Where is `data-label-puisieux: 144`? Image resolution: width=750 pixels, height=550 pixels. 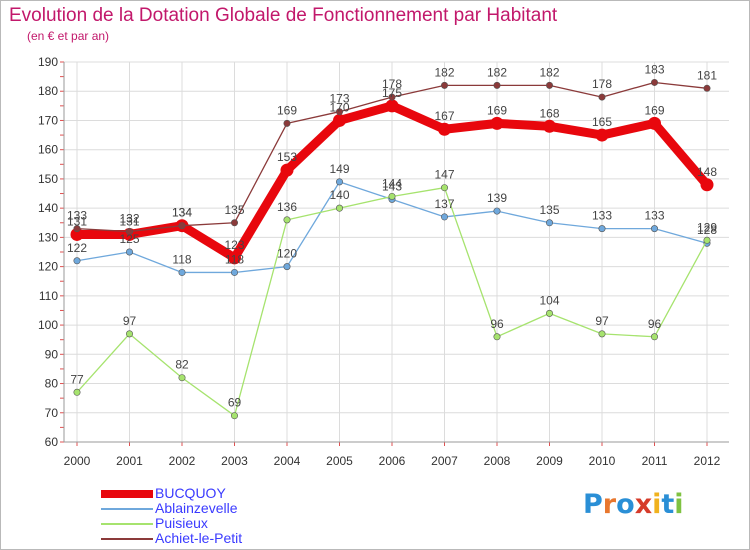
data-label-puisieux: 144 is located at coordinates (392, 183).